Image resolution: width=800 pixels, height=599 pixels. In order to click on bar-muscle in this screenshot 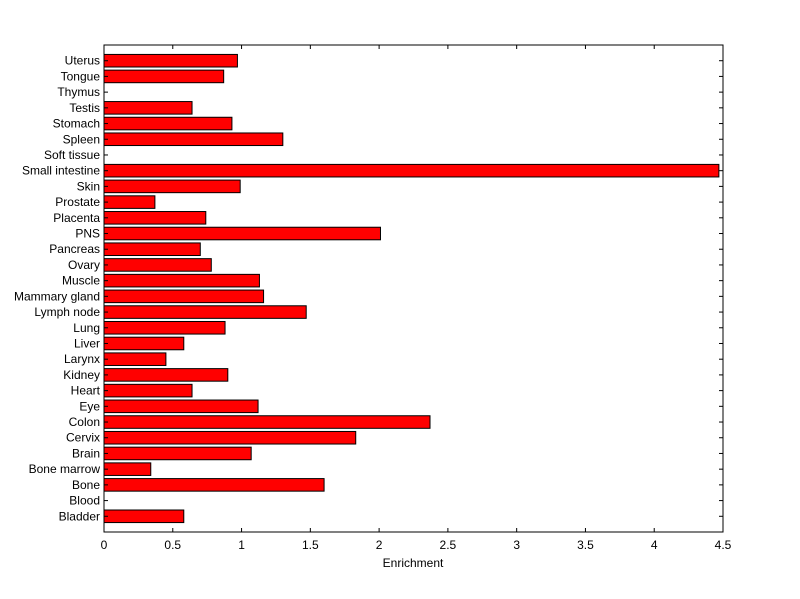, I will do `click(181, 280)`.